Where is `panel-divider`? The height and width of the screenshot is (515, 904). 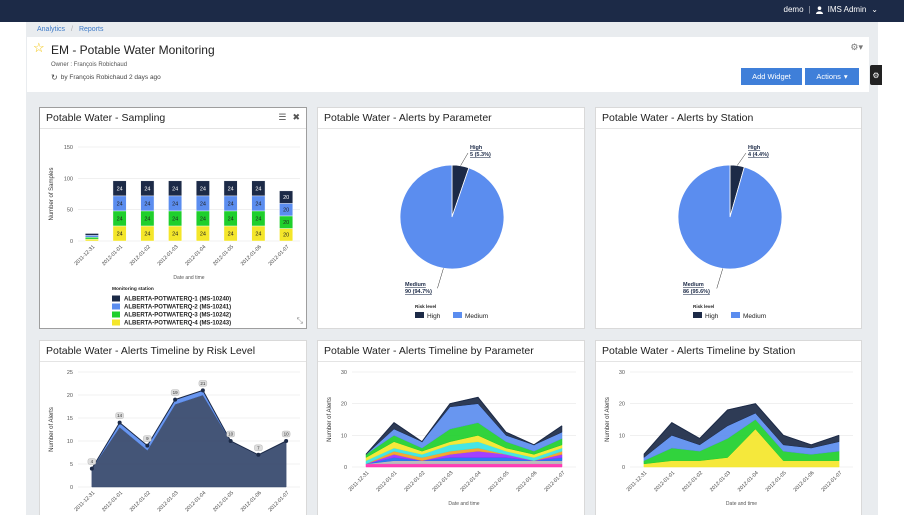 panel-divider is located at coordinates (728, 128).